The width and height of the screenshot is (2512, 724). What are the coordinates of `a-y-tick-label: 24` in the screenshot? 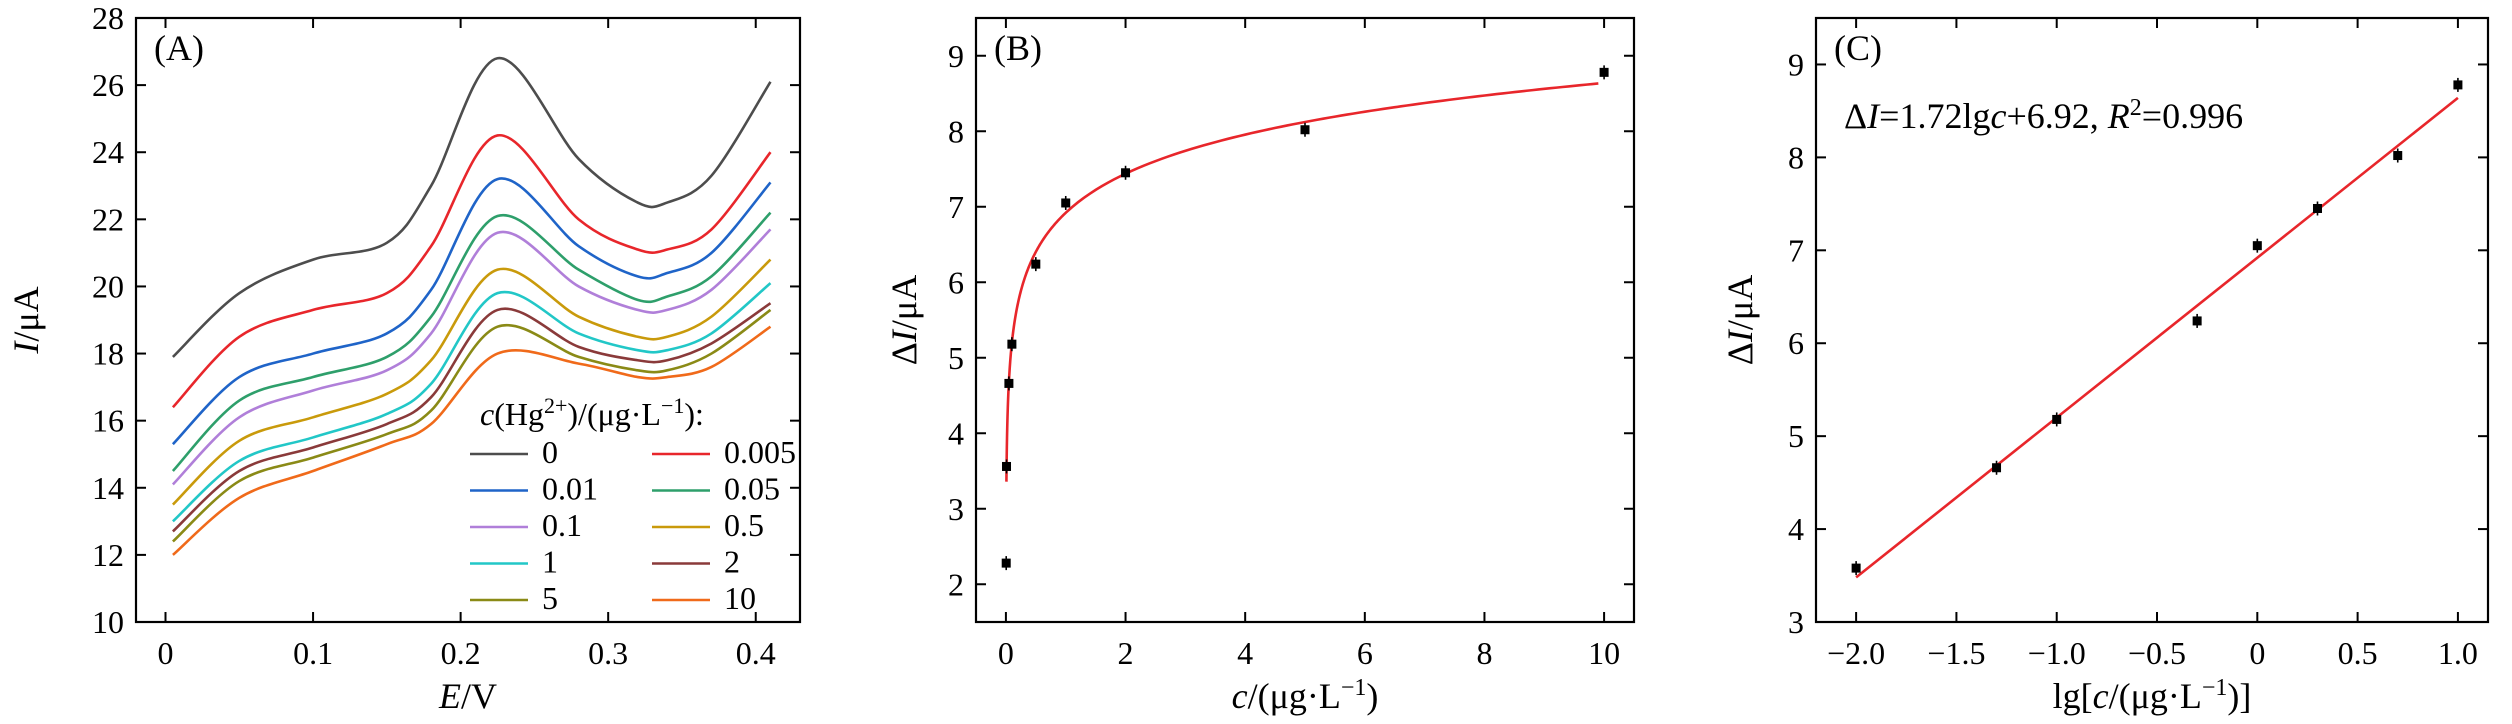 It's located at (108, 152).